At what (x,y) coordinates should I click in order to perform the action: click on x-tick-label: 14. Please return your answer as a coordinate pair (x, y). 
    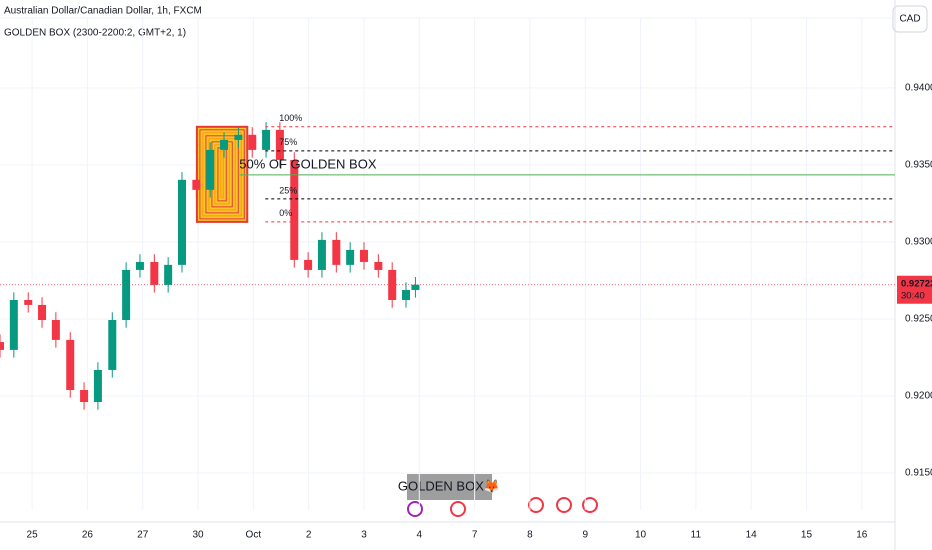
    Looking at the image, I should click on (752, 535).